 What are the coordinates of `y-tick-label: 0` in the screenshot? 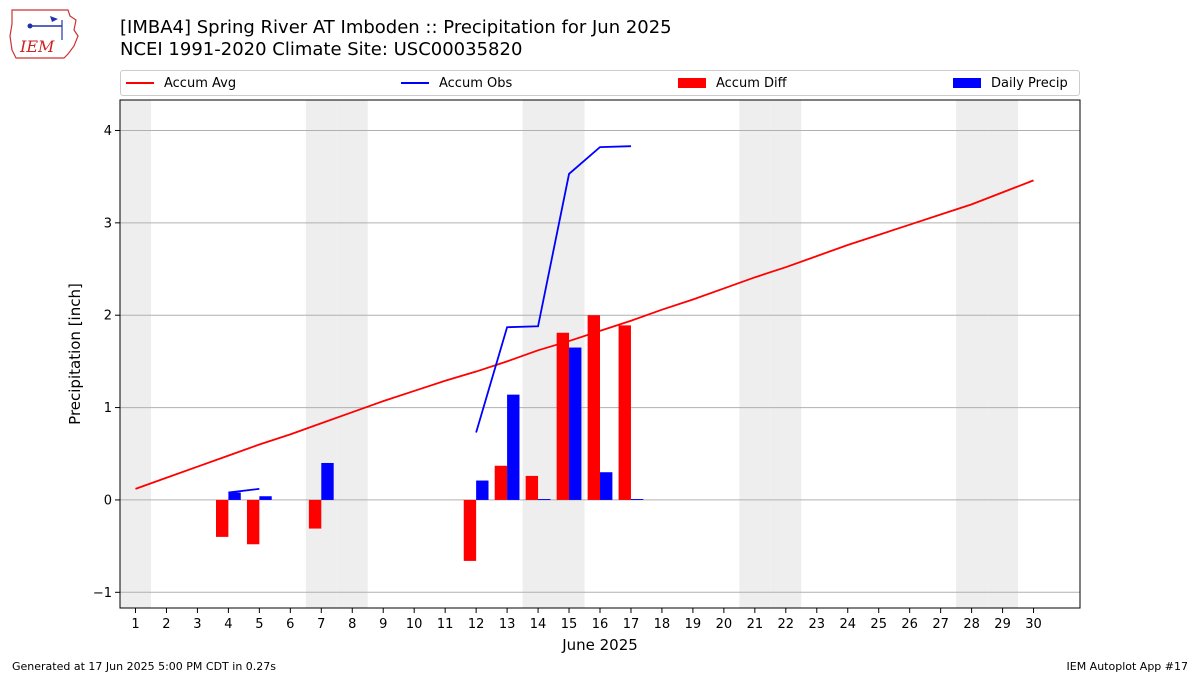 It's located at (108, 500).